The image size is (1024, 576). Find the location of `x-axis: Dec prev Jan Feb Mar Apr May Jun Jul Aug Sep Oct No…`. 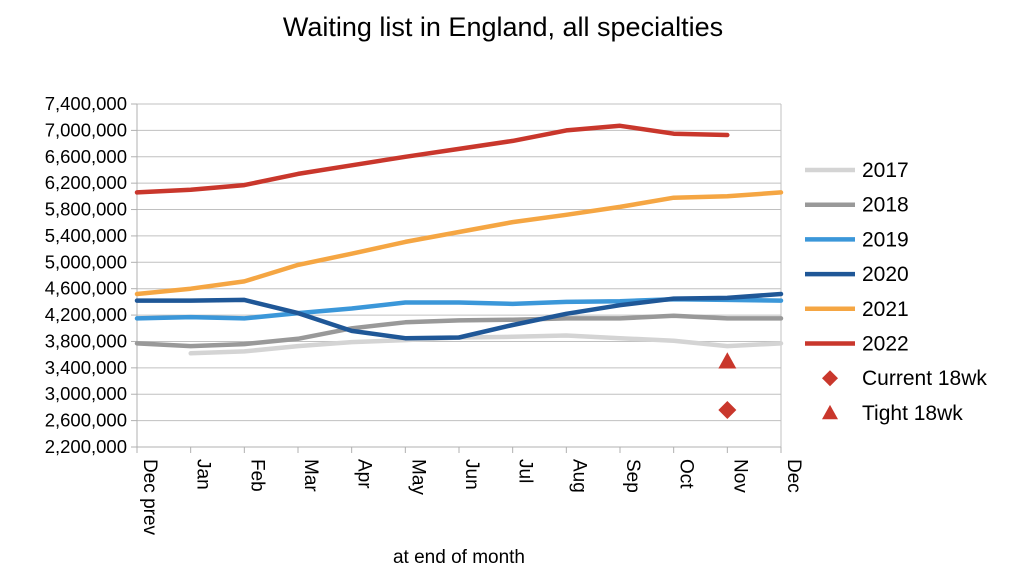

x-axis: Dec prev Jan Feb Mar Apr May Jun Jul Aug Sep Oct No… is located at coordinates (470, 491).